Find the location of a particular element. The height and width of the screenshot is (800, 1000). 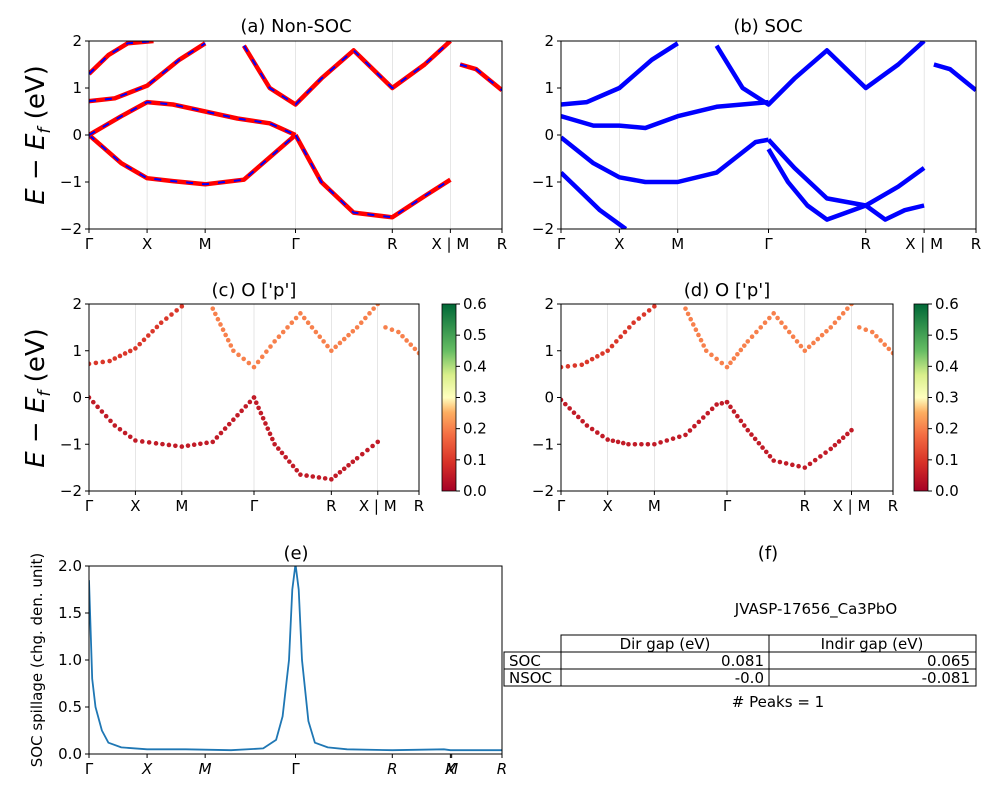

y-tick-label: −2 is located at coordinates (71, 229).